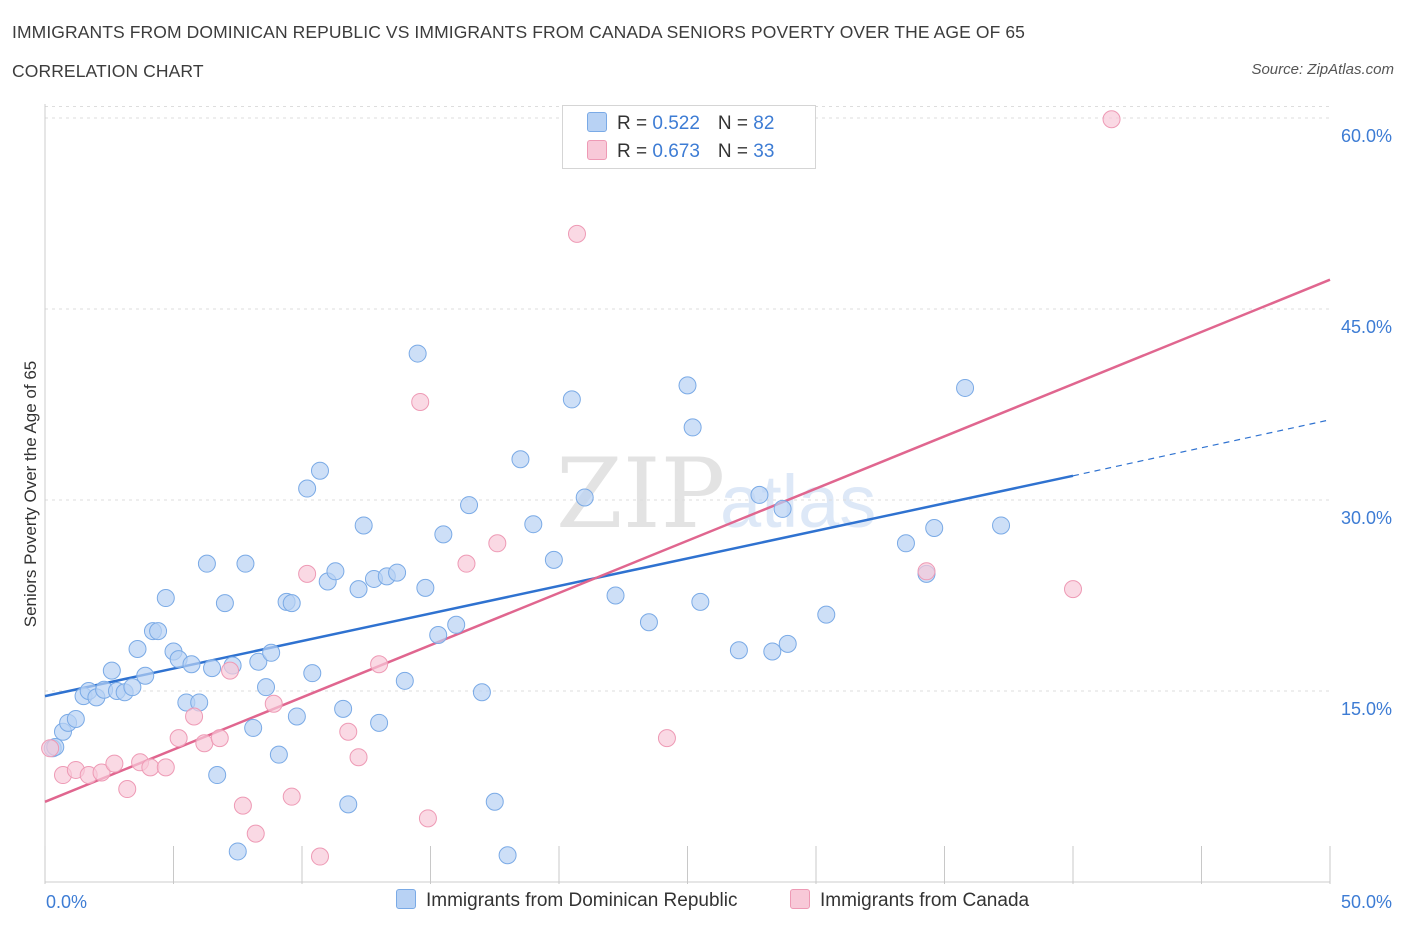 This screenshot has width=1406, height=930. I want to click on watermark: ZIP atlas, so click(716, 494).